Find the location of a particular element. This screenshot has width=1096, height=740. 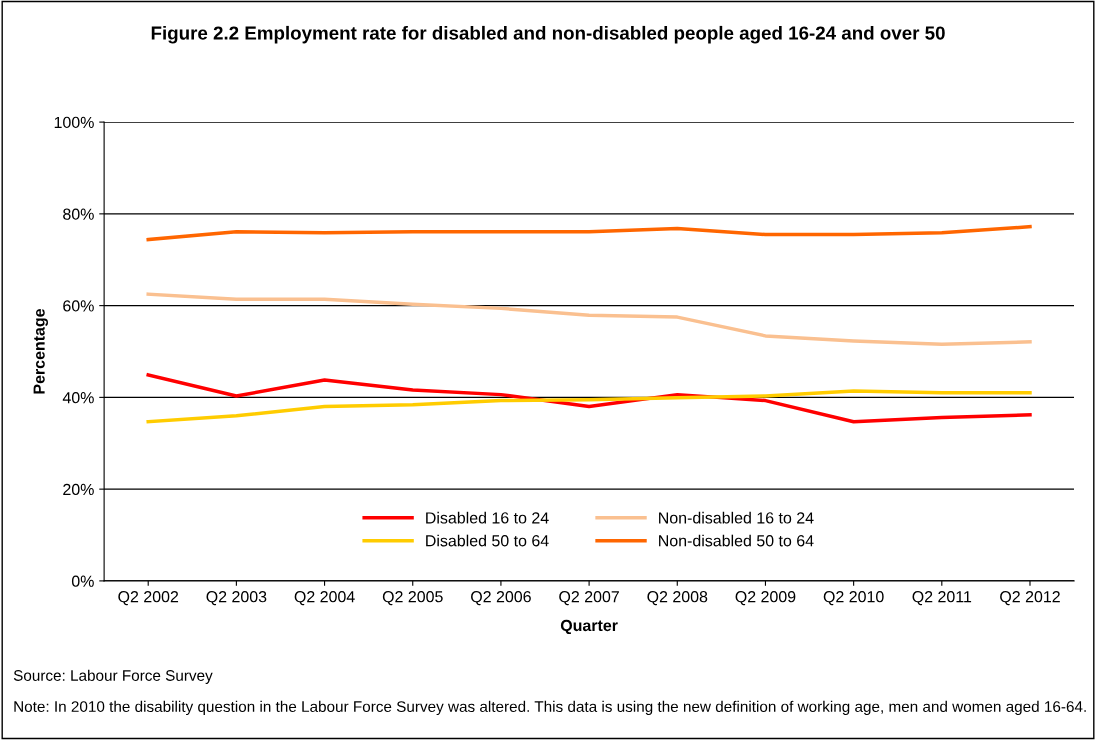

legend-label: Non-disabled 16 to 24 is located at coordinates (736, 517).